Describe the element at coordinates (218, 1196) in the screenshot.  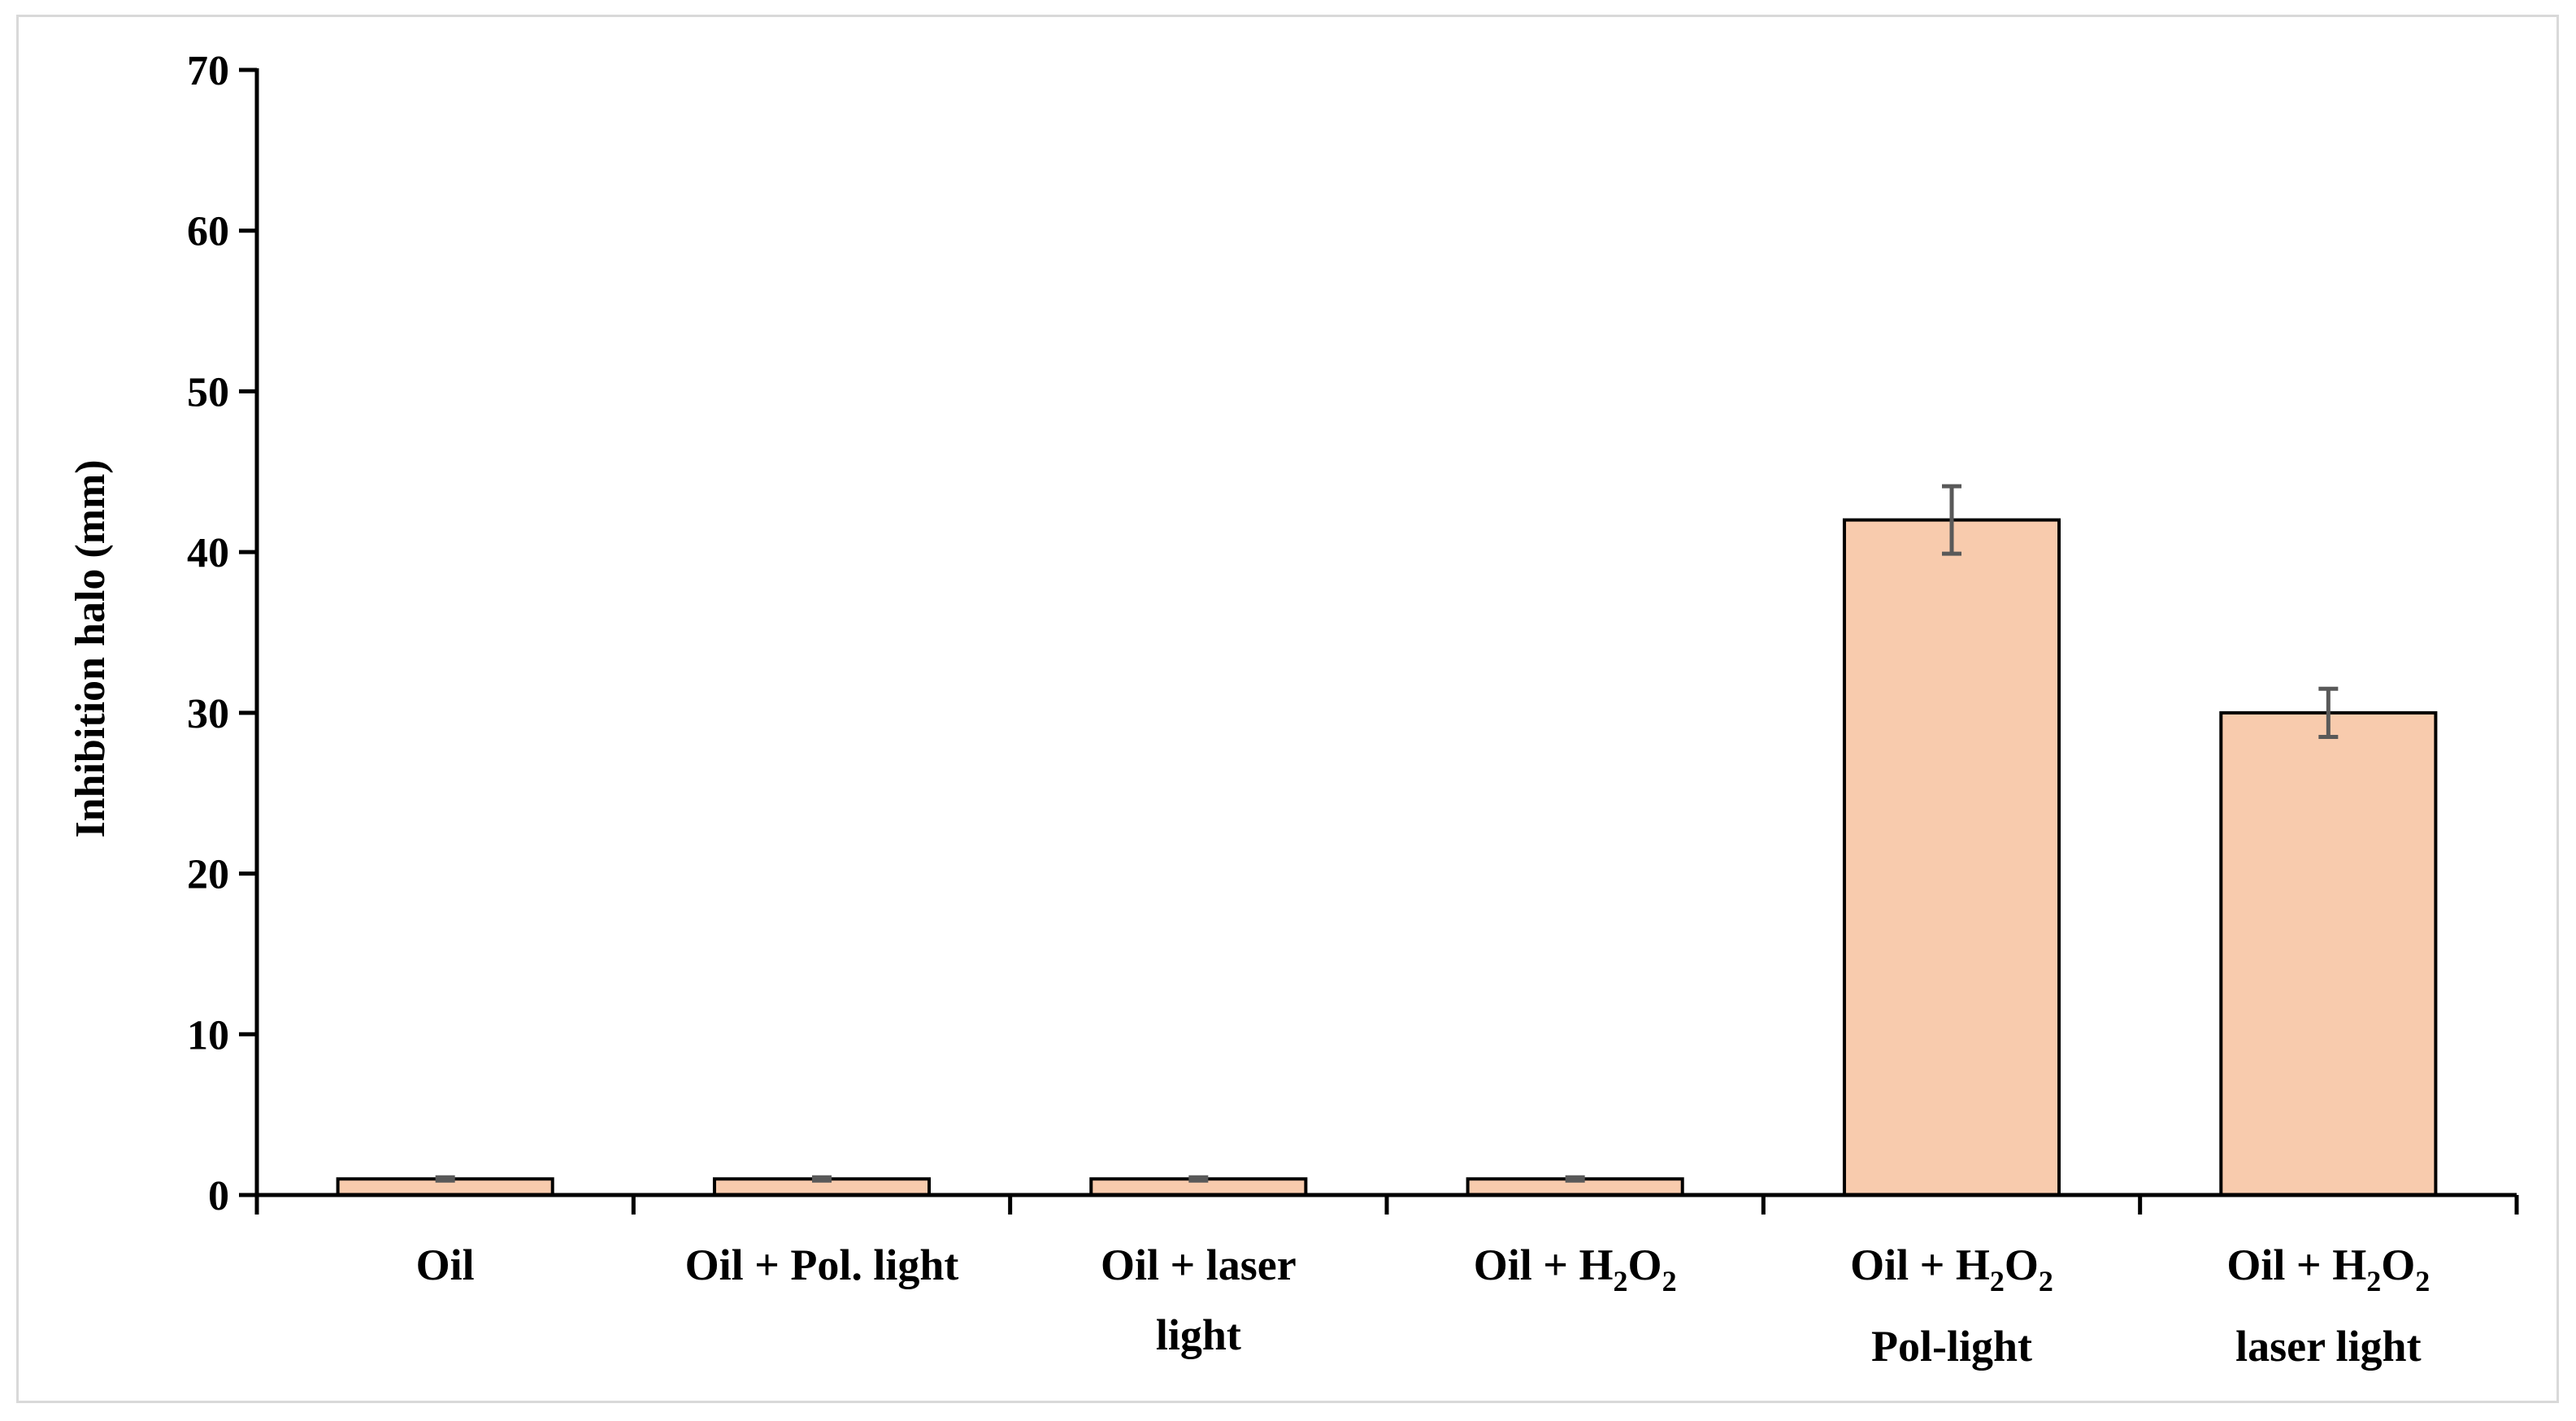
I see `y-tick-label: 0` at that location.